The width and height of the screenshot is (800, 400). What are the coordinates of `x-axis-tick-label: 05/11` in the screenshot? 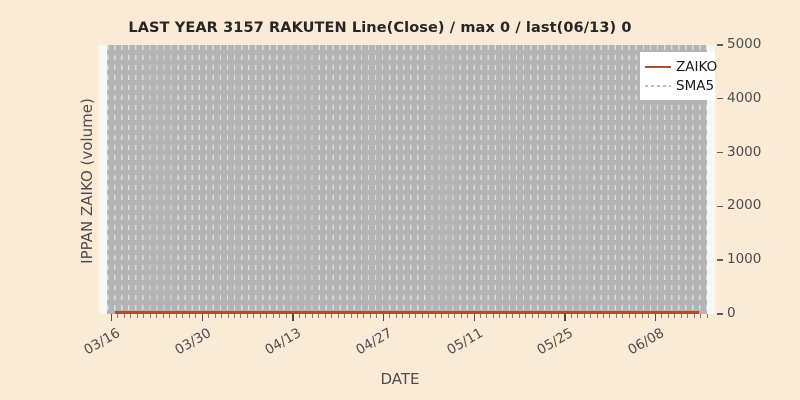 It's located at (464, 342).